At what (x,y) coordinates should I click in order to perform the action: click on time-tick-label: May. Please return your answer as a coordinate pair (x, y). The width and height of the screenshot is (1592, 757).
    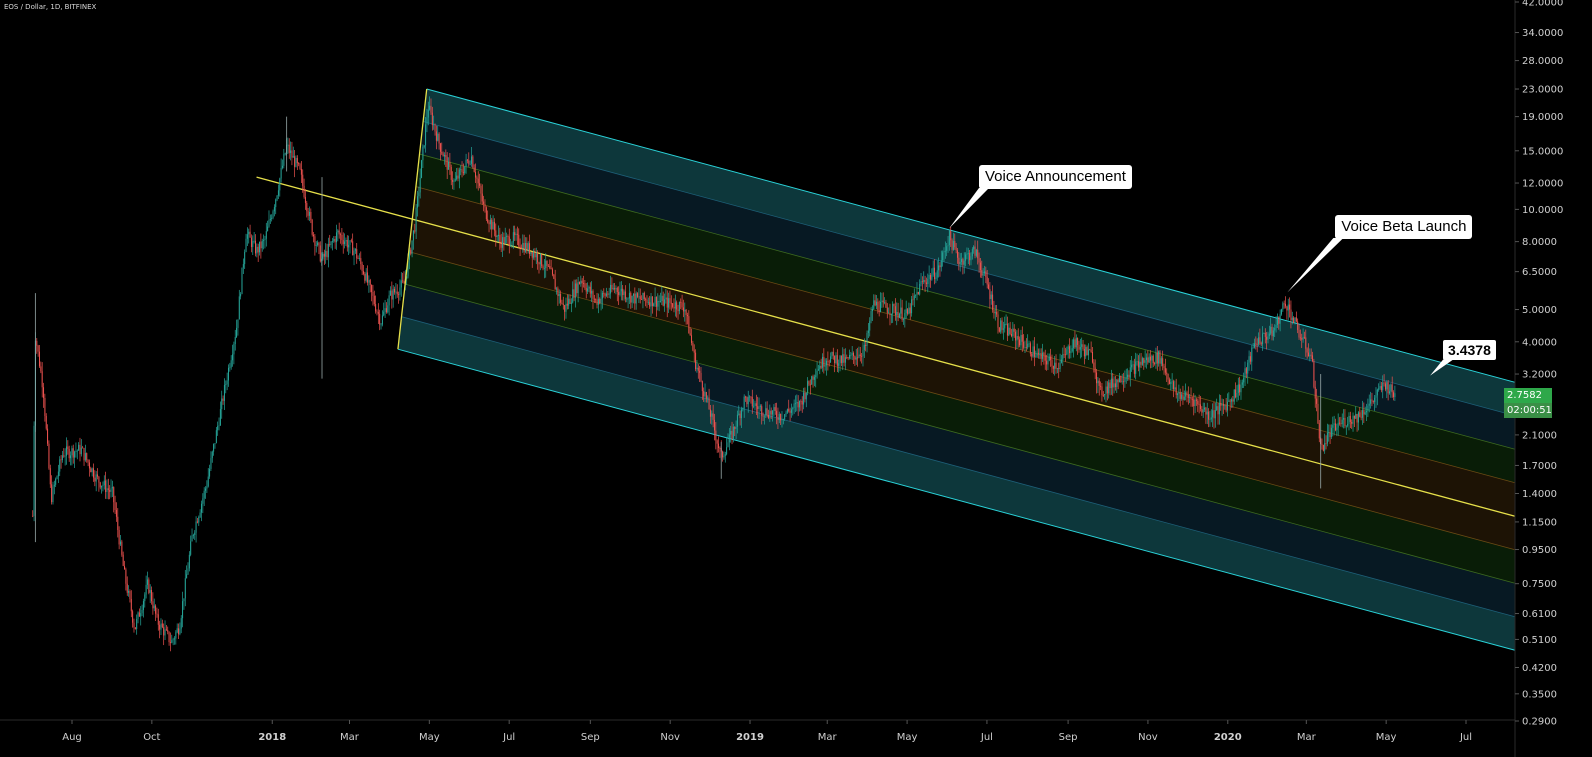
    Looking at the image, I should click on (1386, 737).